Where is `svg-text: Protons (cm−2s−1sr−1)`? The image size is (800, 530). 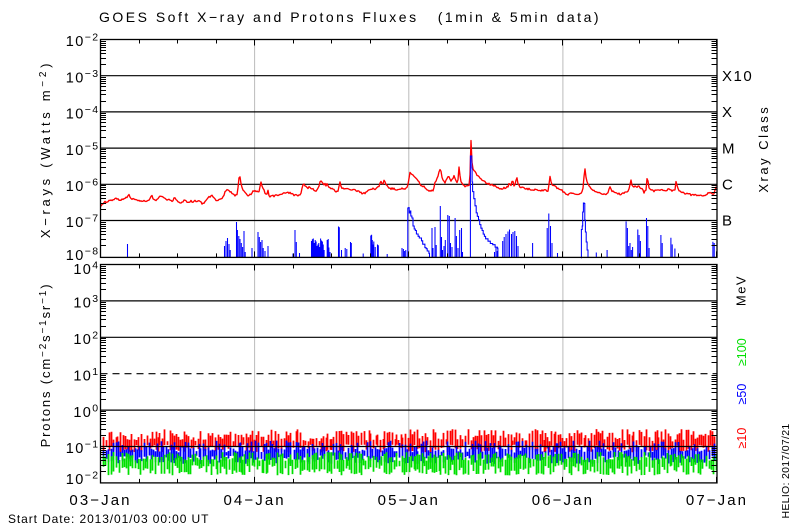
svg-text: Protons (cm−2s−1sr−1) is located at coordinates (45, 365).